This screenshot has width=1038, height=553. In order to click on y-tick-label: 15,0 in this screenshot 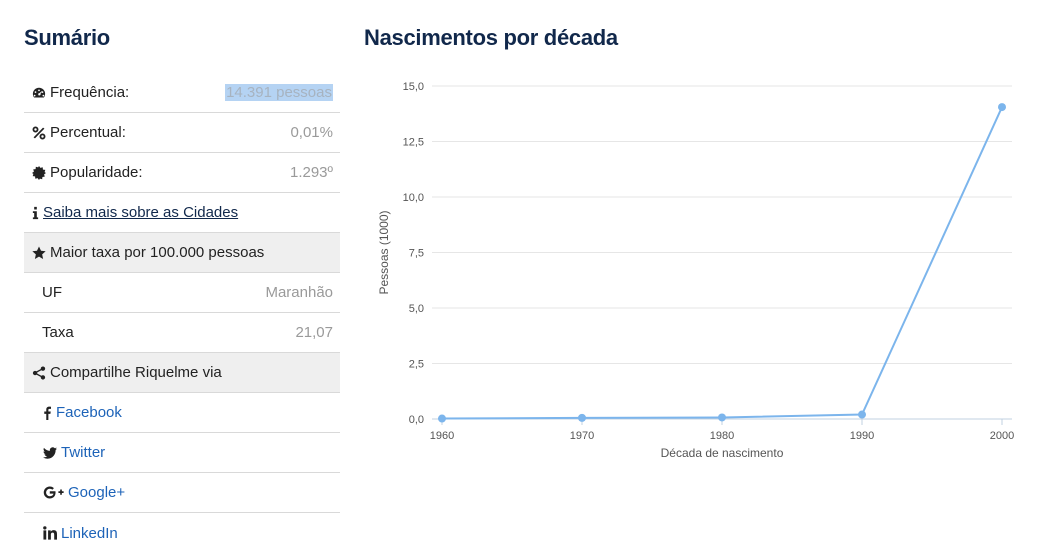, I will do `click(413, 87)`.